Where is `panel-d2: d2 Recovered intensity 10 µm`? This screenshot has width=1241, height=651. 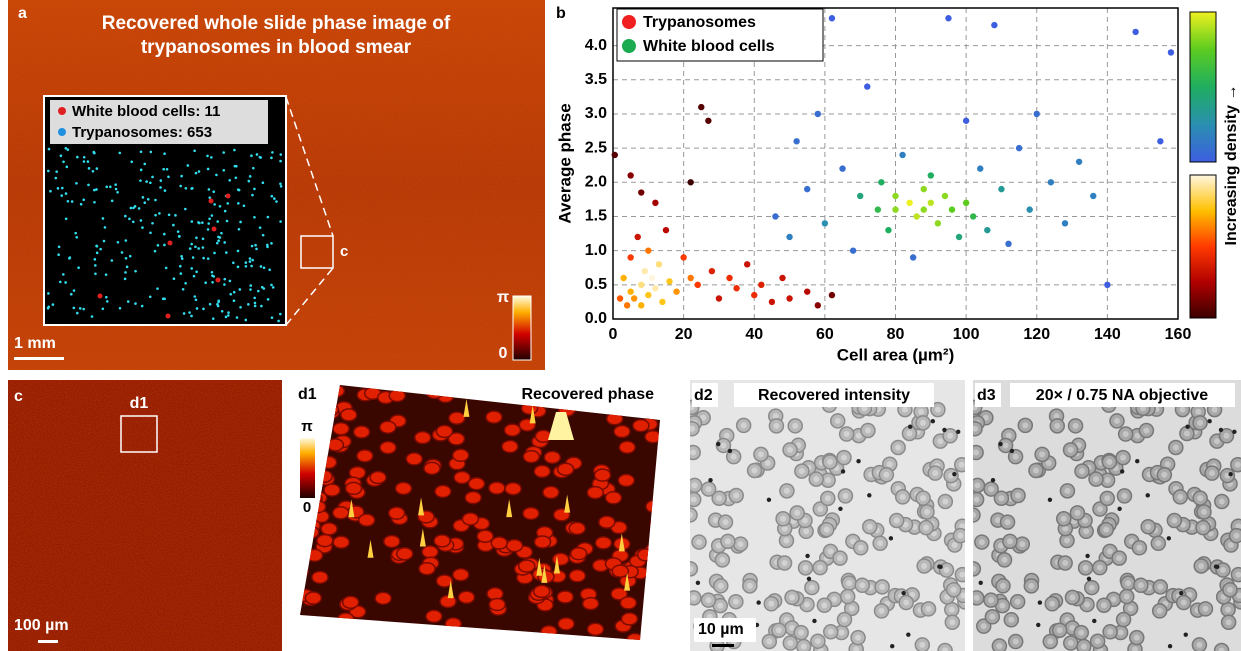
panel-d2: d2 Recovered intensity 10 µm is located at coordinates (827, 515).